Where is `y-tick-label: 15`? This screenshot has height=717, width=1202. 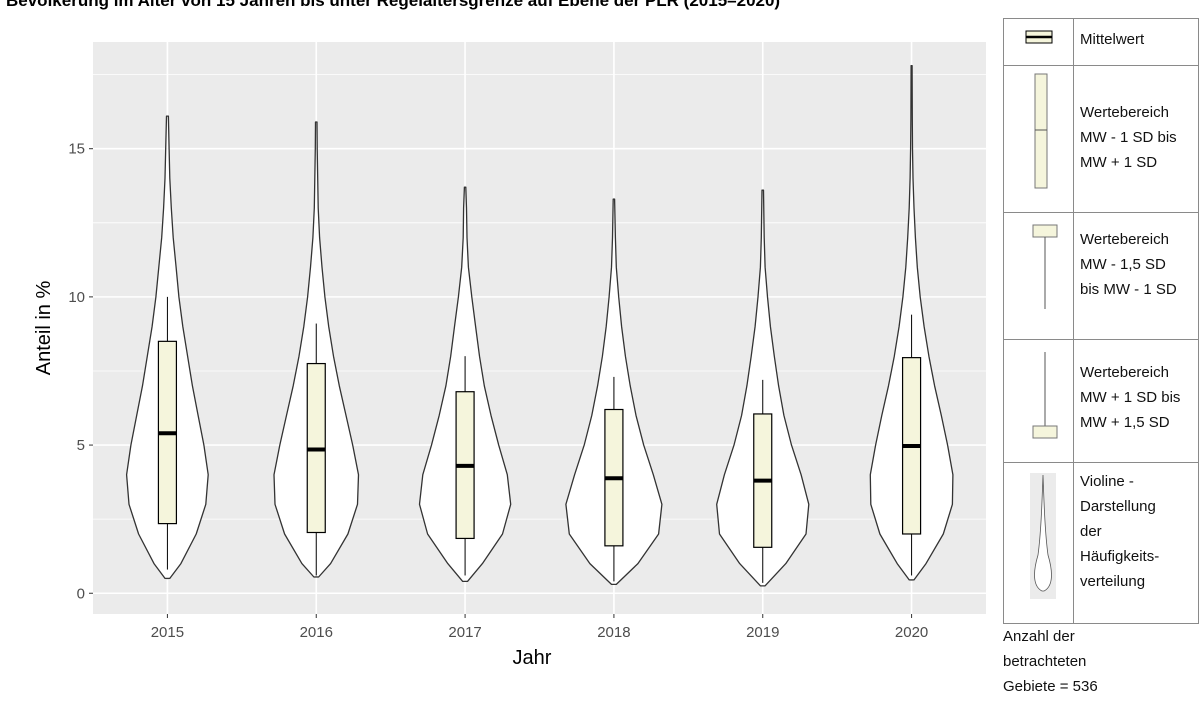 y-tick-label: 15 is located at coordinates (76, 149).